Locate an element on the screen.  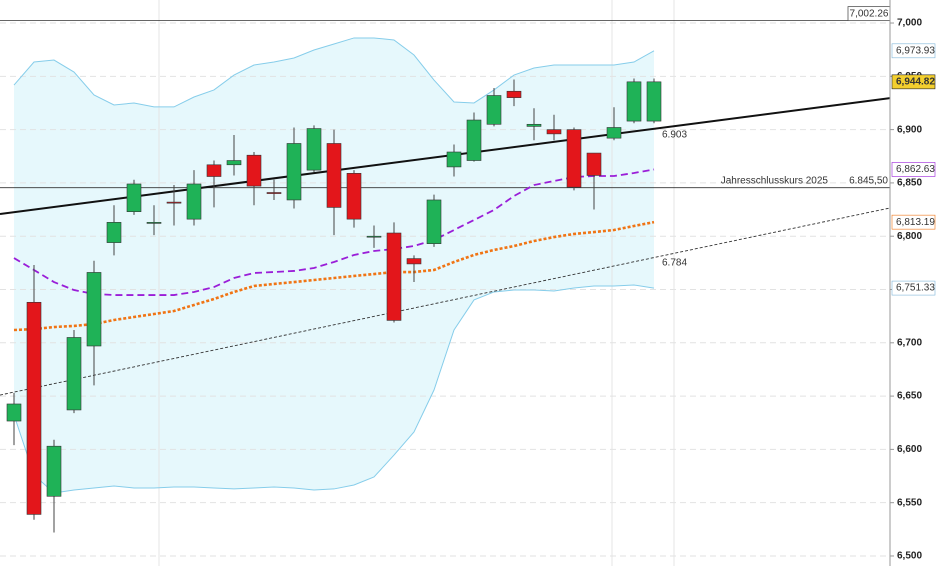
trendline-label: 6.903 is located at coordinates (674, 134).